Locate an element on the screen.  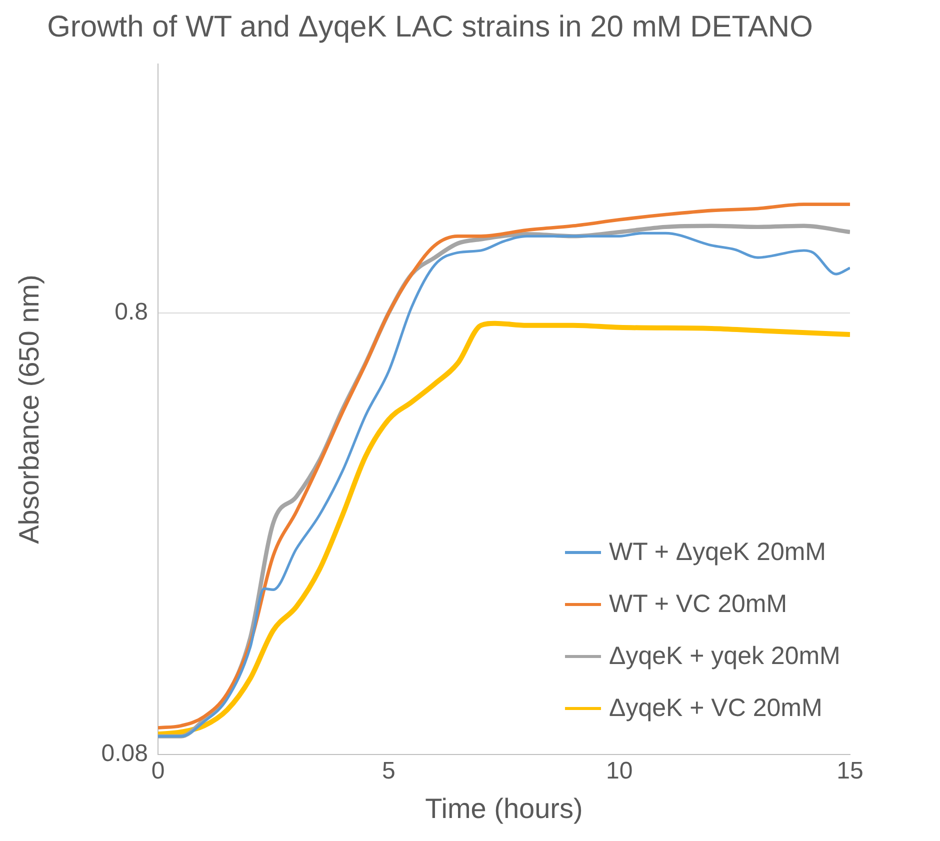
x-tick-label: 15 is located at coordinates (850, 771).